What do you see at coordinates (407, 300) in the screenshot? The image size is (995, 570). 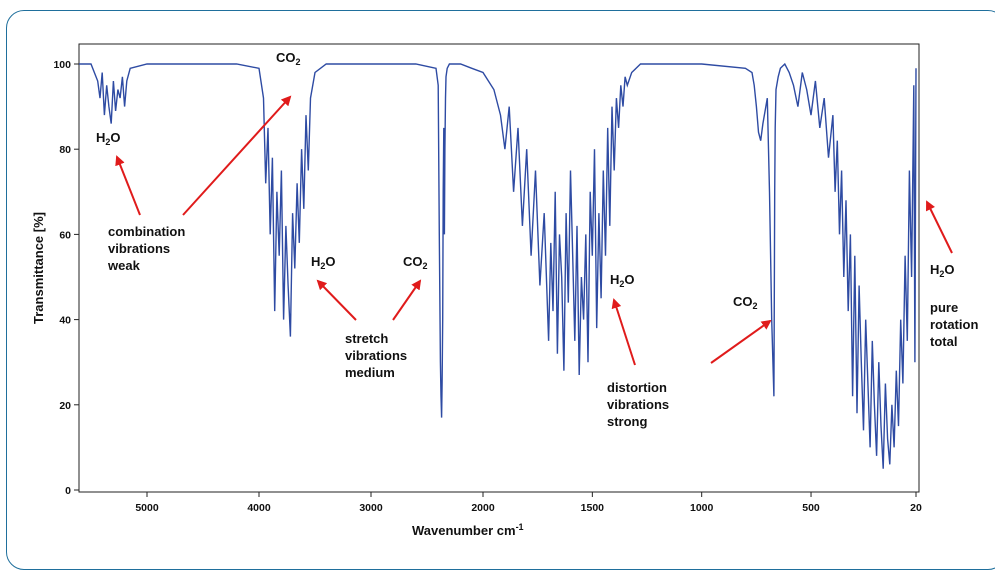 I see `arrow-stretch-to-co2` at bounding box center [407, 300].